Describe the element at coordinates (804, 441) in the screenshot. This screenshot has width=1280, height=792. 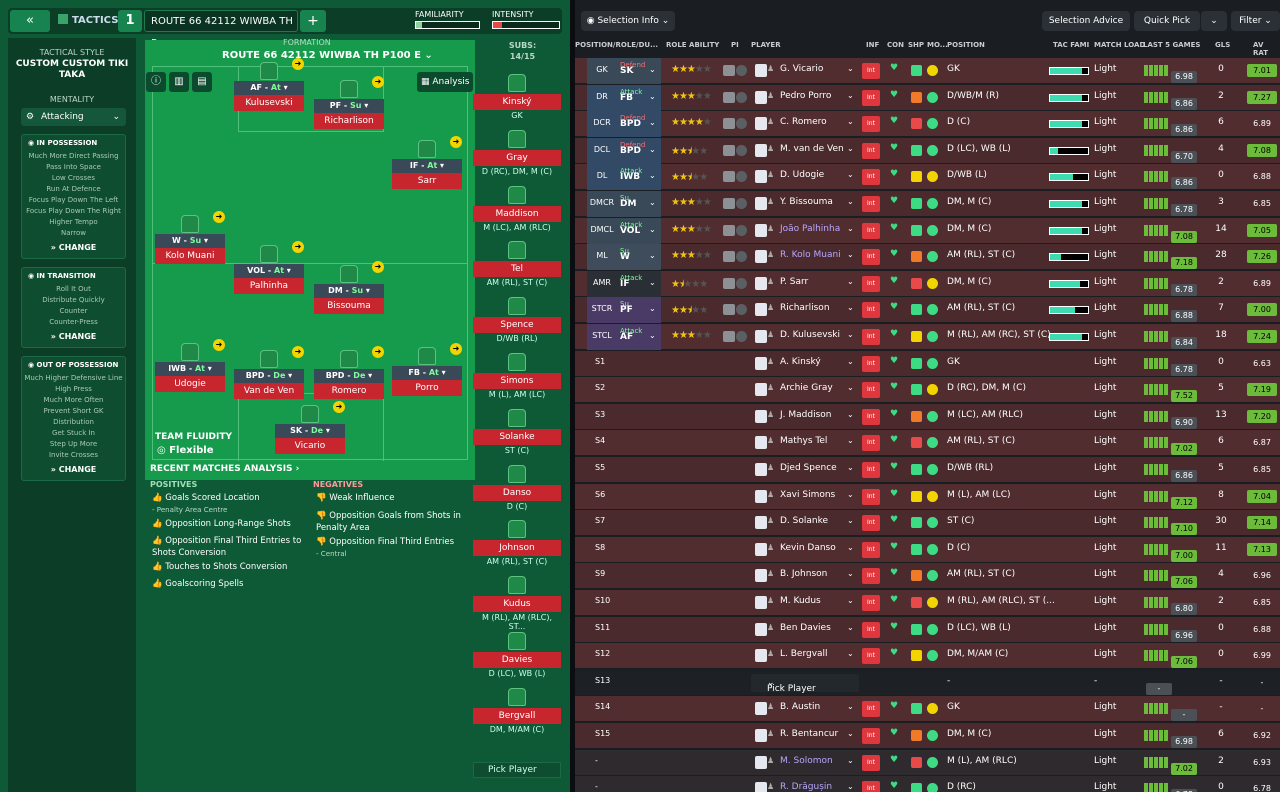
I see `player-name: Mathys Tel` at that location.